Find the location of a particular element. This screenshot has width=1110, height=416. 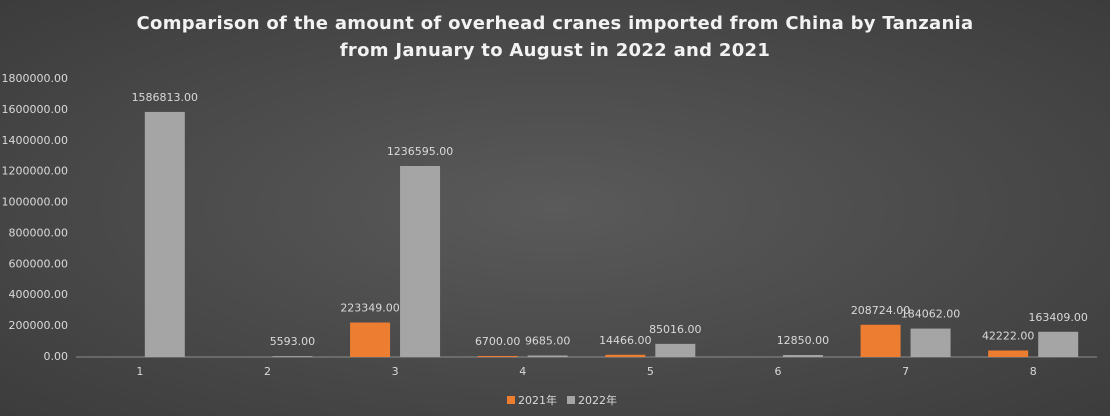

y-tick-label: 1400000.00 is located at coordinates (35, 140).